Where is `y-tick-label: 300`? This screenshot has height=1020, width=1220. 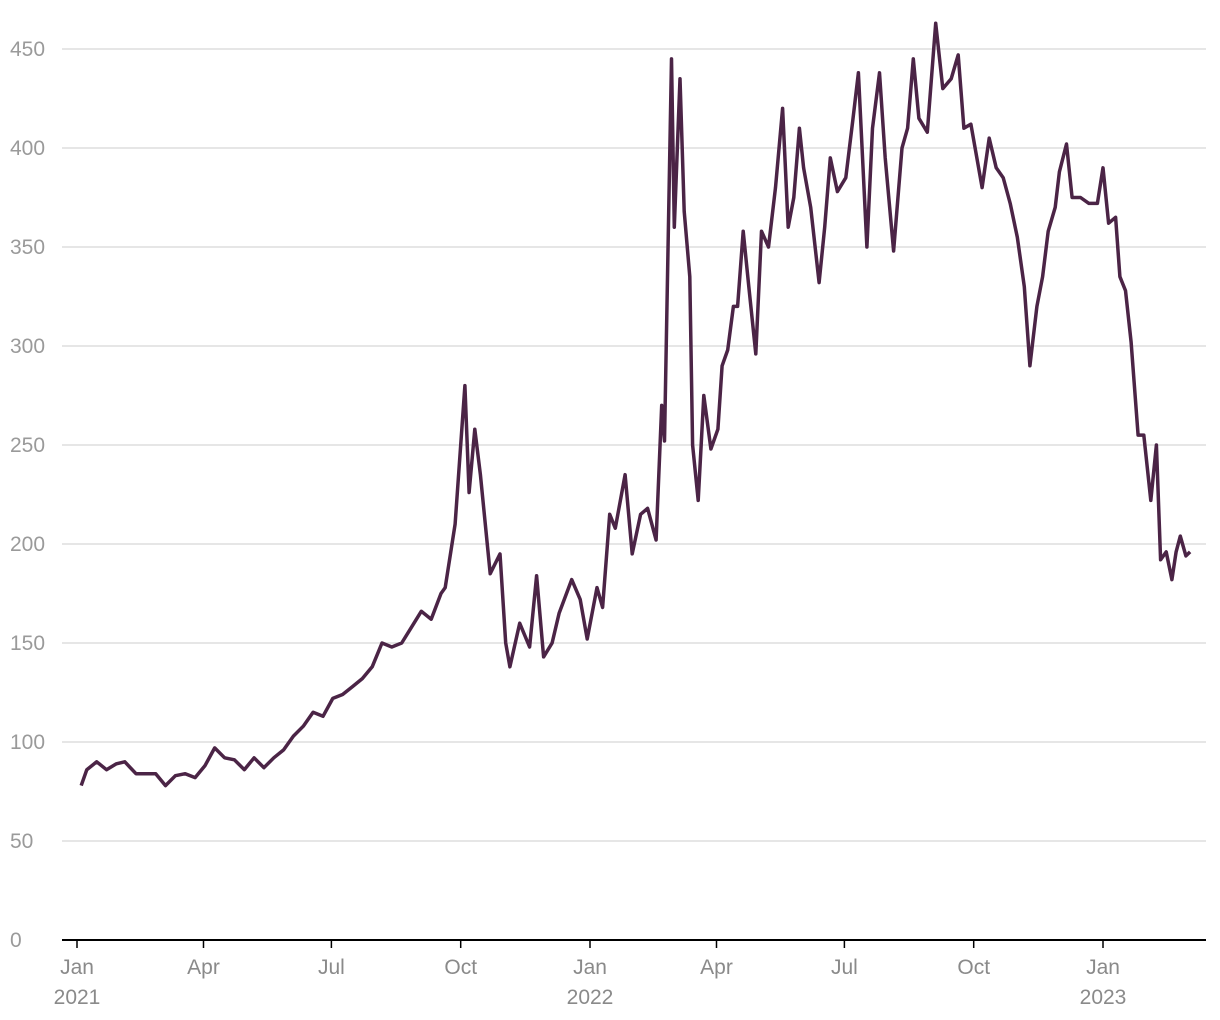
y-tick-label: 300 is located at coordinates (27, 346).